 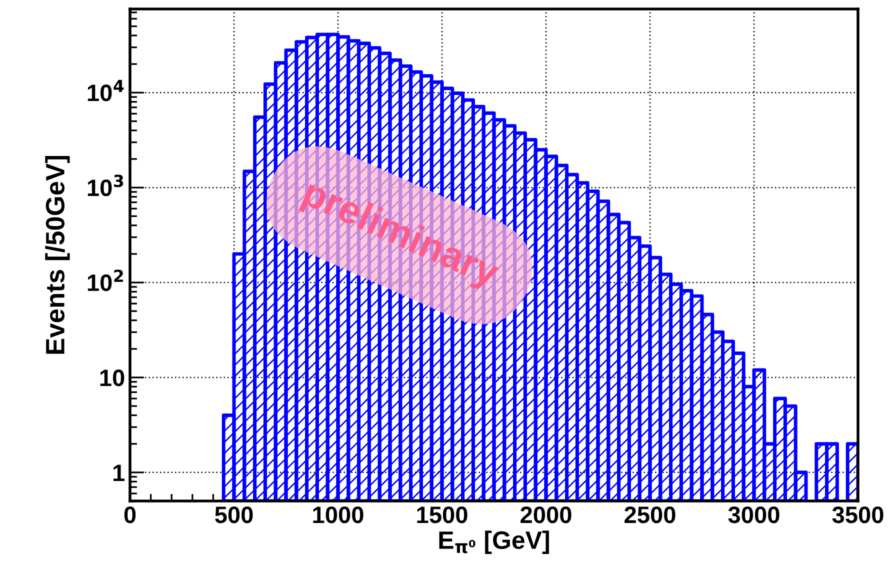 What do you see at coordinates (858, 515) in the screenshot?
I see `x-tick-label: 3500` at bounding box center [858, 515].